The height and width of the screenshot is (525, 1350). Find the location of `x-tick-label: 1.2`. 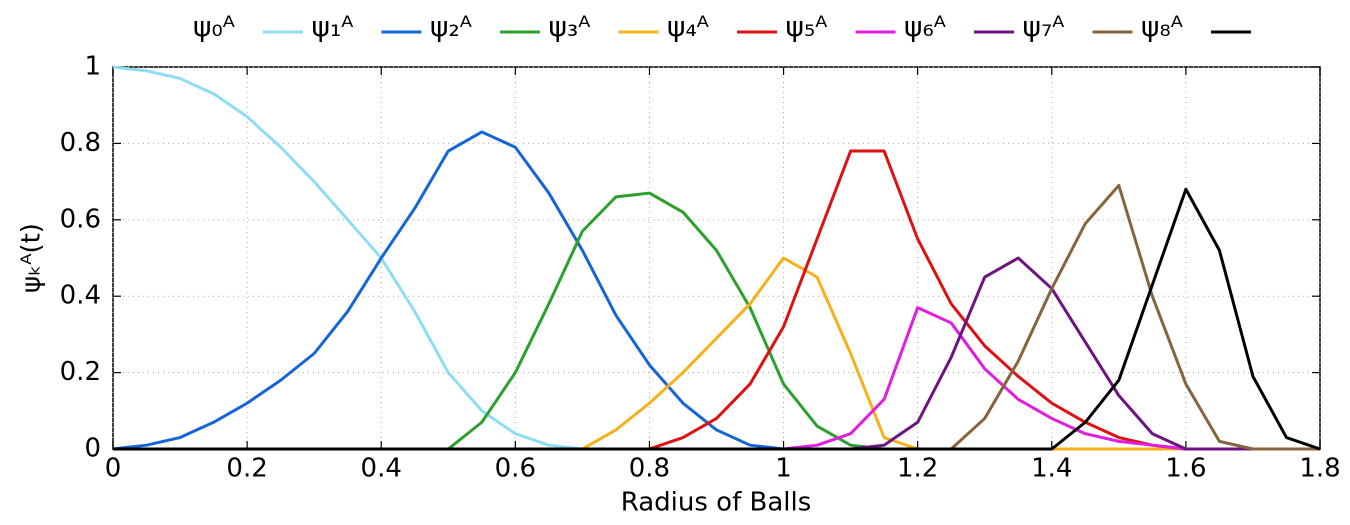

x-tick-label: 1.2 is located at coordinates (917, 469).